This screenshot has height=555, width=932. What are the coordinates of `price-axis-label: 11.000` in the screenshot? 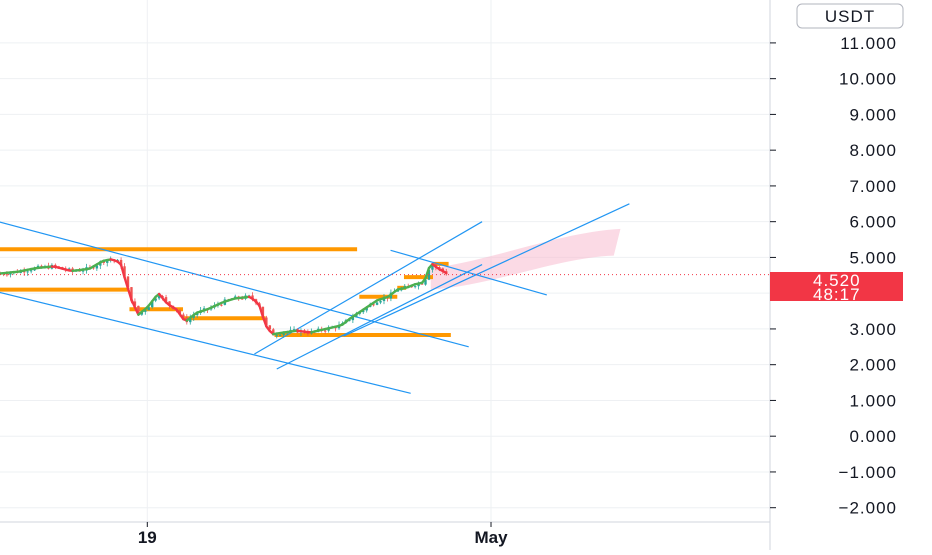 It's located at (868, 43).